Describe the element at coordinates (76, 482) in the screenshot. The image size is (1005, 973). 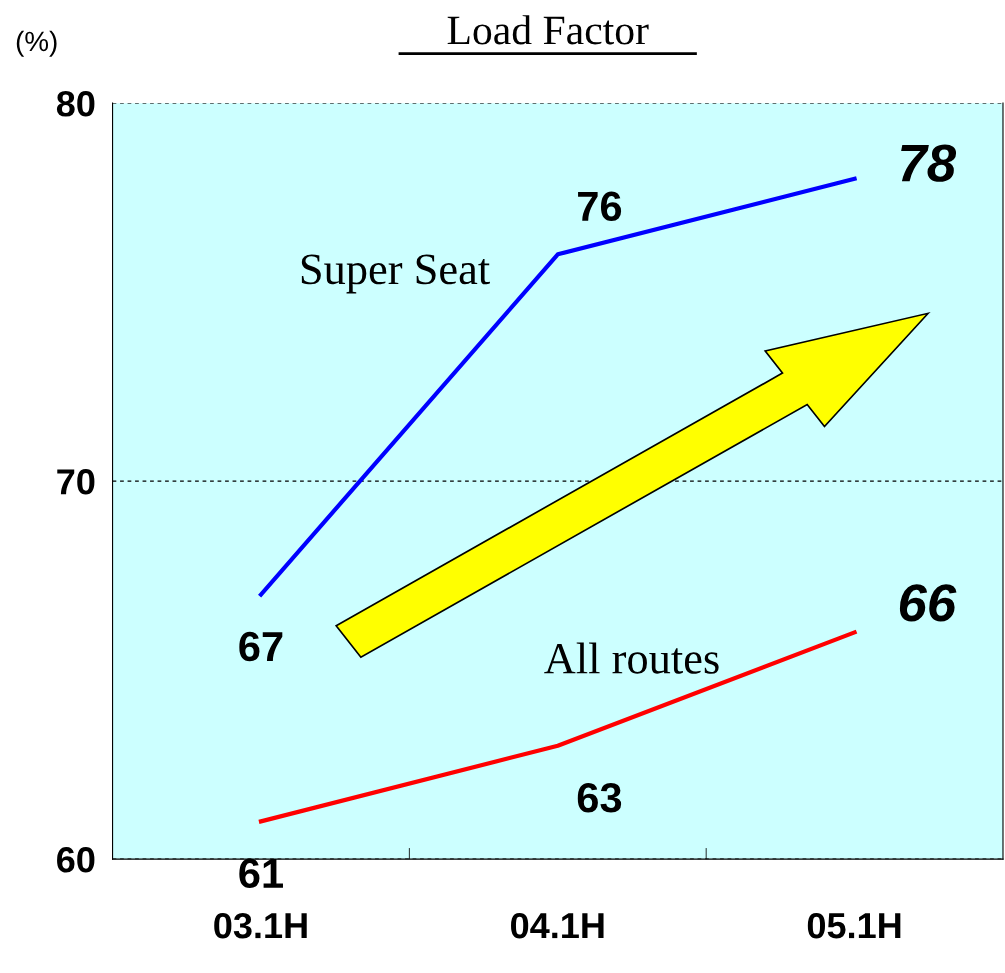
I see `y-tick-label: 70` at that location.